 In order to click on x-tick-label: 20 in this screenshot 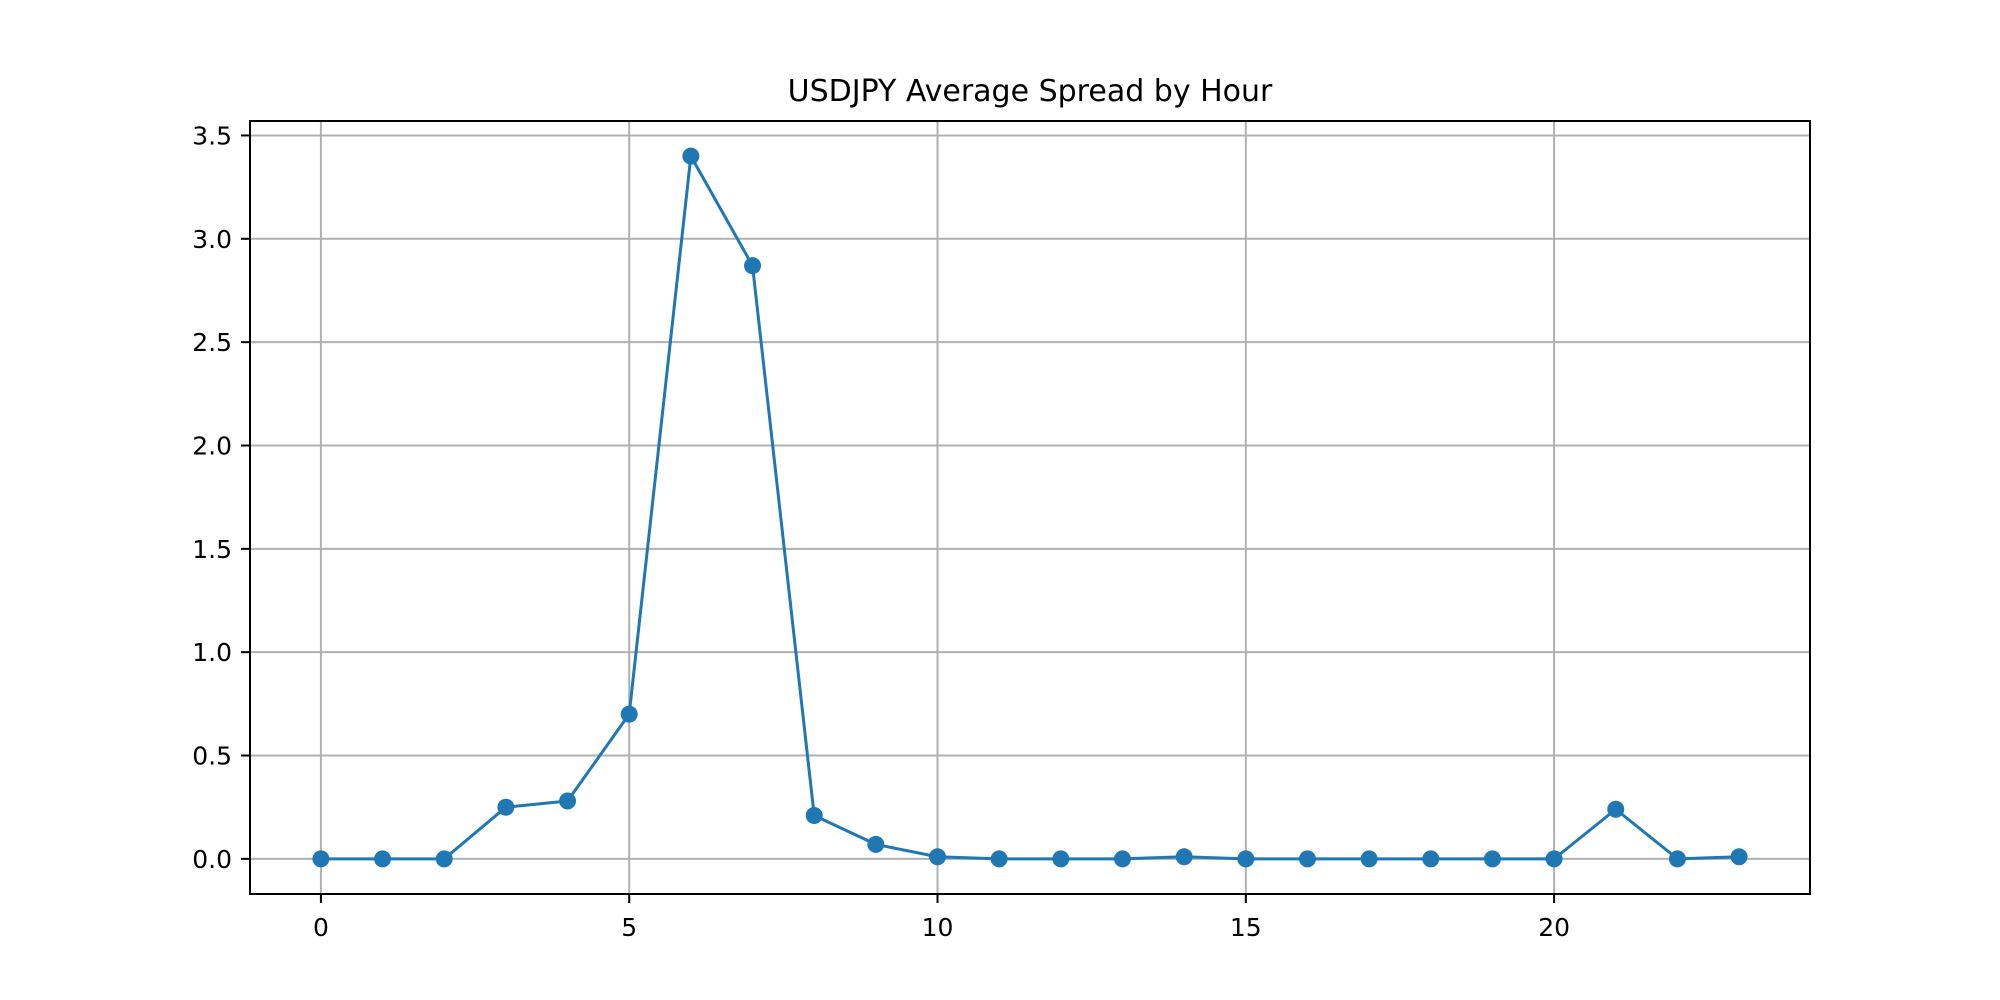, I will do `click(1554, 927)`.